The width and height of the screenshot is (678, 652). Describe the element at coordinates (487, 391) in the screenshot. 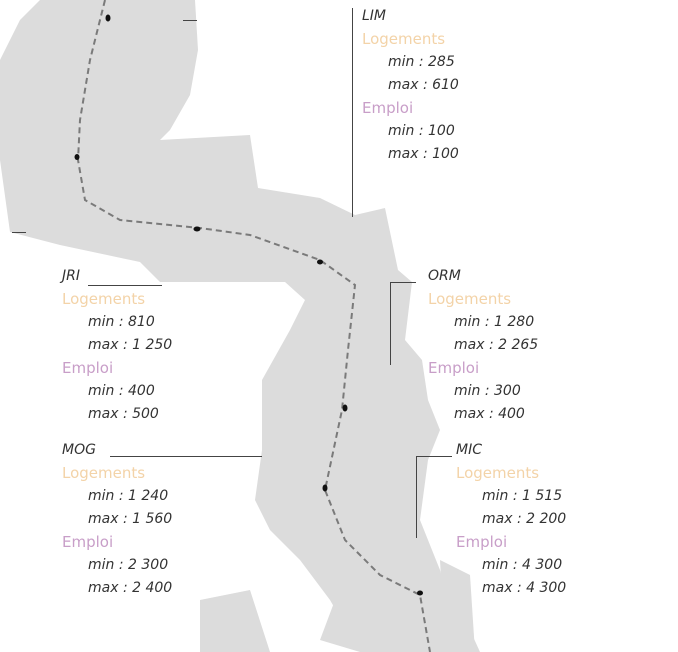

I see `emploi-min: min : 300` at that location.